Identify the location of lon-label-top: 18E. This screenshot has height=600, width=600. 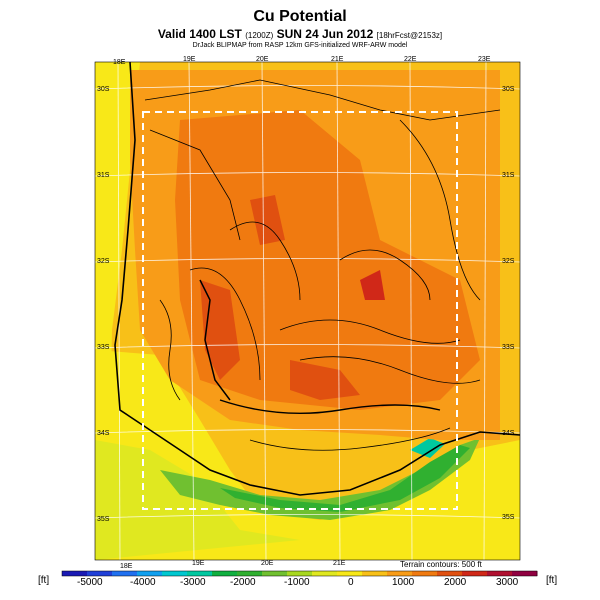
(119, 62).